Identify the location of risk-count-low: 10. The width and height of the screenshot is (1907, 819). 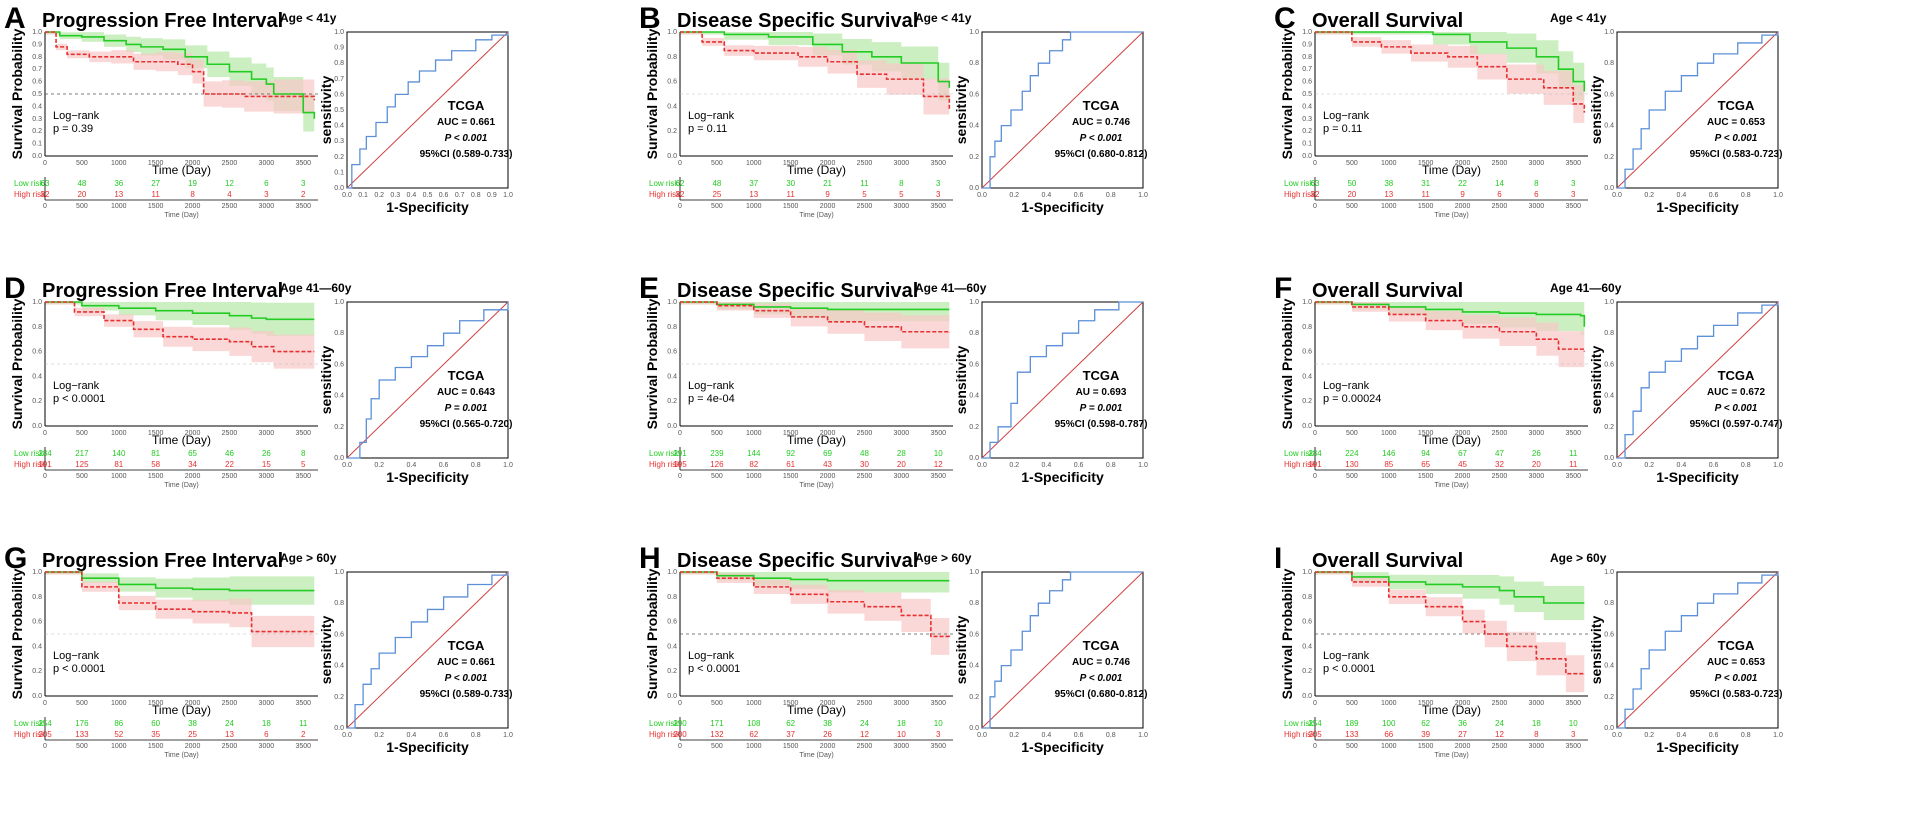
(1573, 723).